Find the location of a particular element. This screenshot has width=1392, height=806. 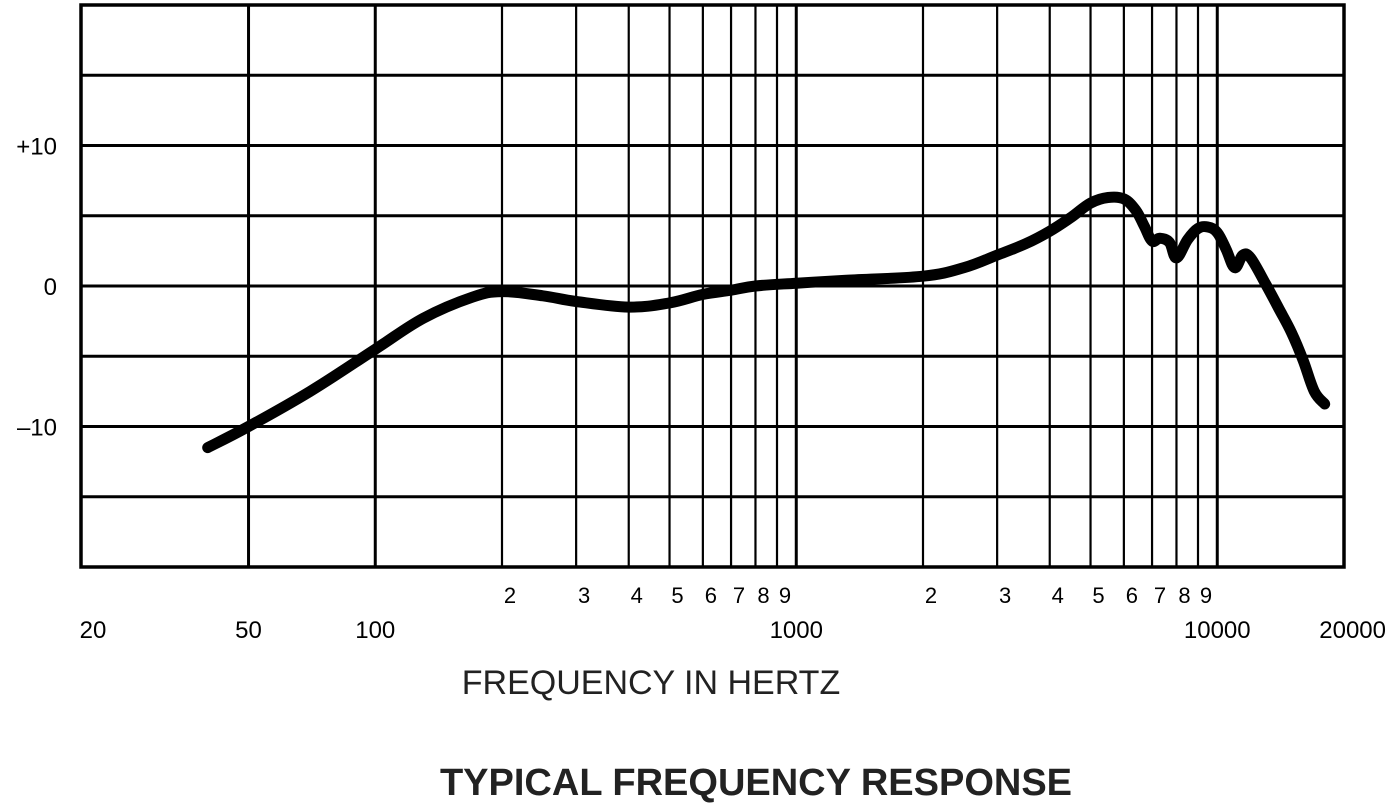

y-axis-labels: +10 0 –10 is located at coordinates (36, 288).